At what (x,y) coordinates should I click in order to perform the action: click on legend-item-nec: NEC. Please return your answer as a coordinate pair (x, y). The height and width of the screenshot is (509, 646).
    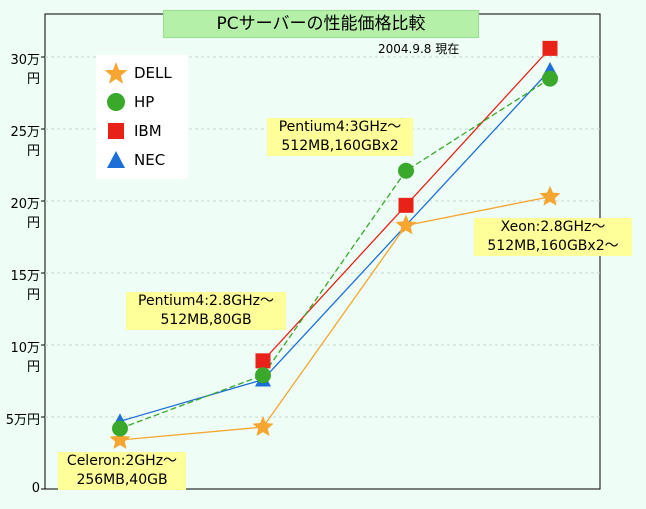
    Looking at the image, I should click on (142, 160).